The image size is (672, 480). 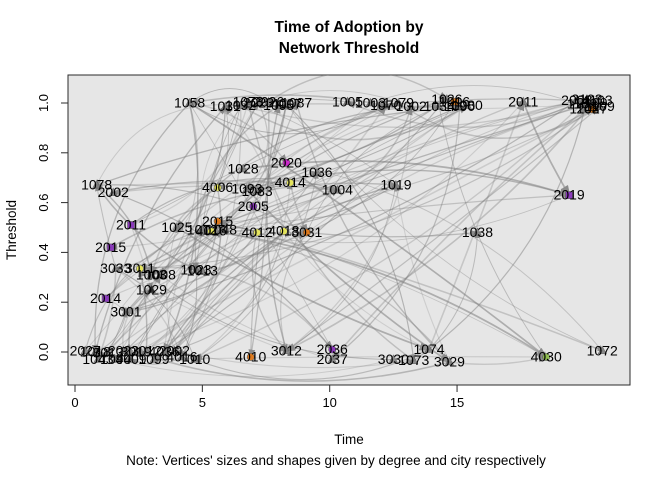 What do you see at coordinates (136, 352) in the screenshot?
I see `node-label: 3019` at bounding box center [136, 352].